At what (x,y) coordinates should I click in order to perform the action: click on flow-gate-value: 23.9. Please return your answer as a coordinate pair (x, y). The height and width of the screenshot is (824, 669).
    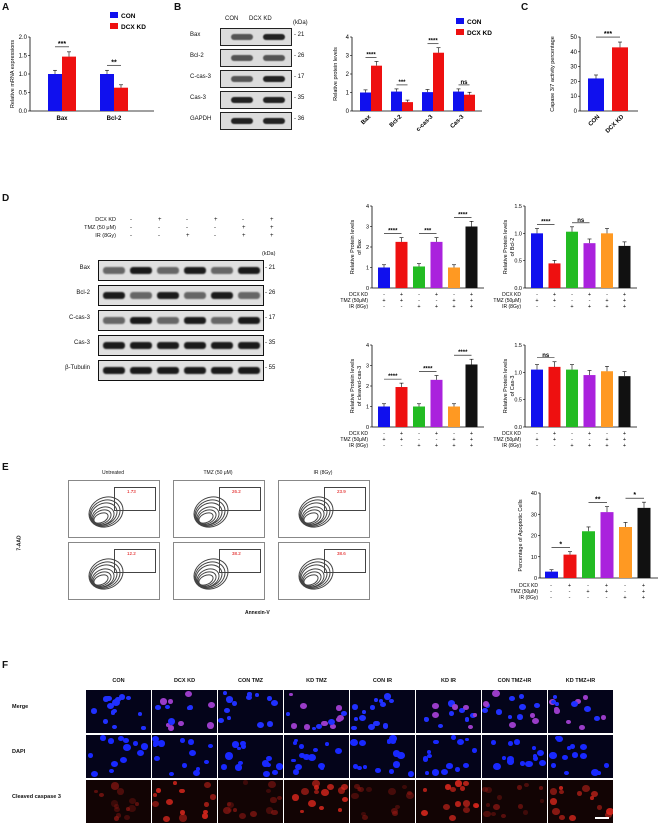
    Looking at the image, I should click on (341, 491).